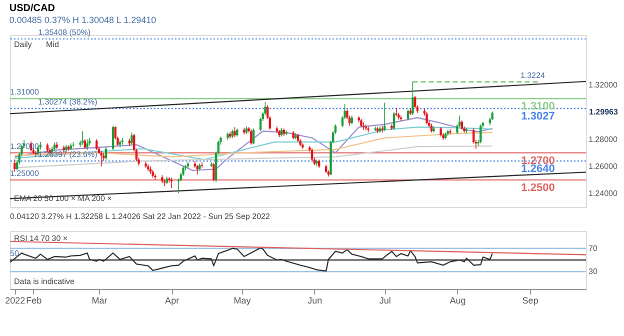 This screenshot has height=336, width=624. What do you see at coordinates (68, 101) in the screenshot?
I see `annotation: 1.30274 (38.2%)` at bounding box center [68, 101].